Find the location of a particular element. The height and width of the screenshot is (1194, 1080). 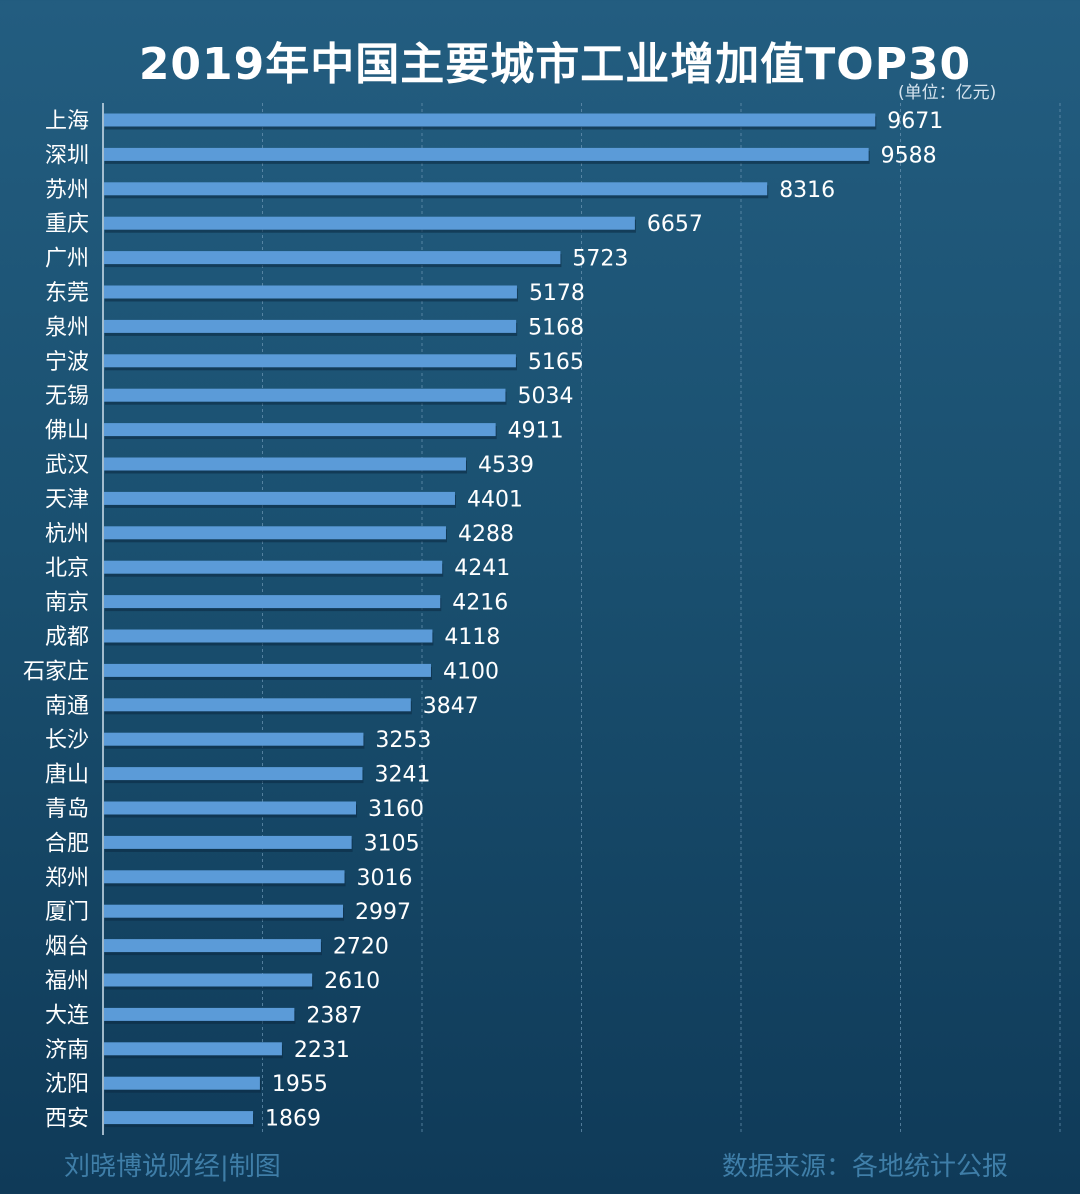

value-label: 3105 is located at coordinates (392, 843).